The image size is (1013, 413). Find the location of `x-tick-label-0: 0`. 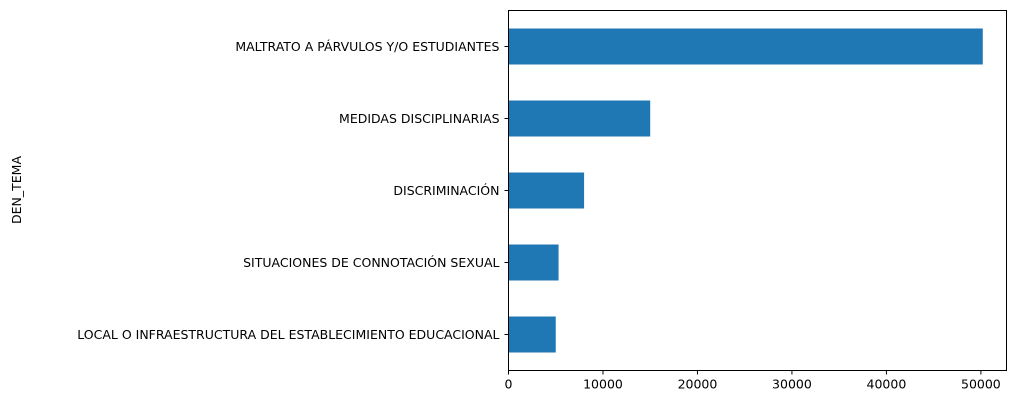

x-tick-label-0: 0 is located at coordinates (509, 384).